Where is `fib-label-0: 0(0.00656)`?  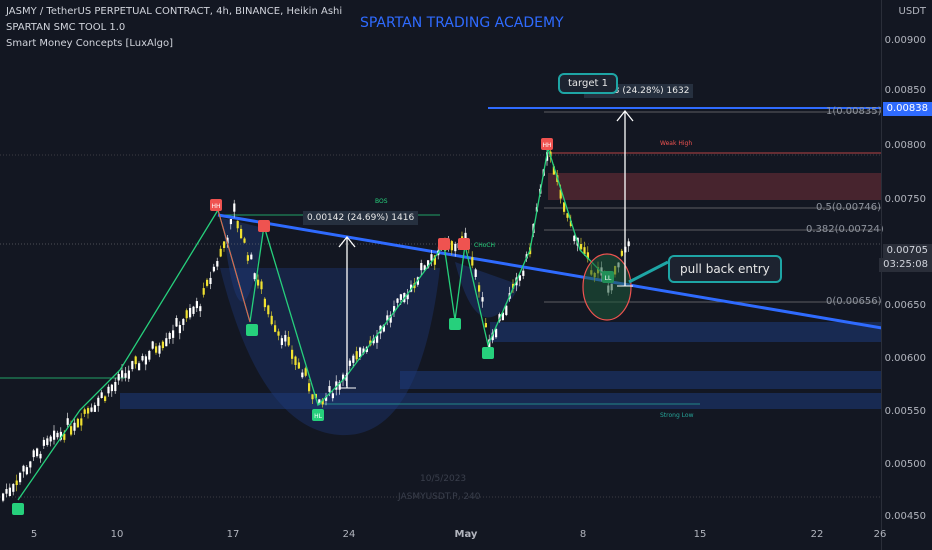
fib-label-0: 0(0.00656) is located at coordinates (854, 301).